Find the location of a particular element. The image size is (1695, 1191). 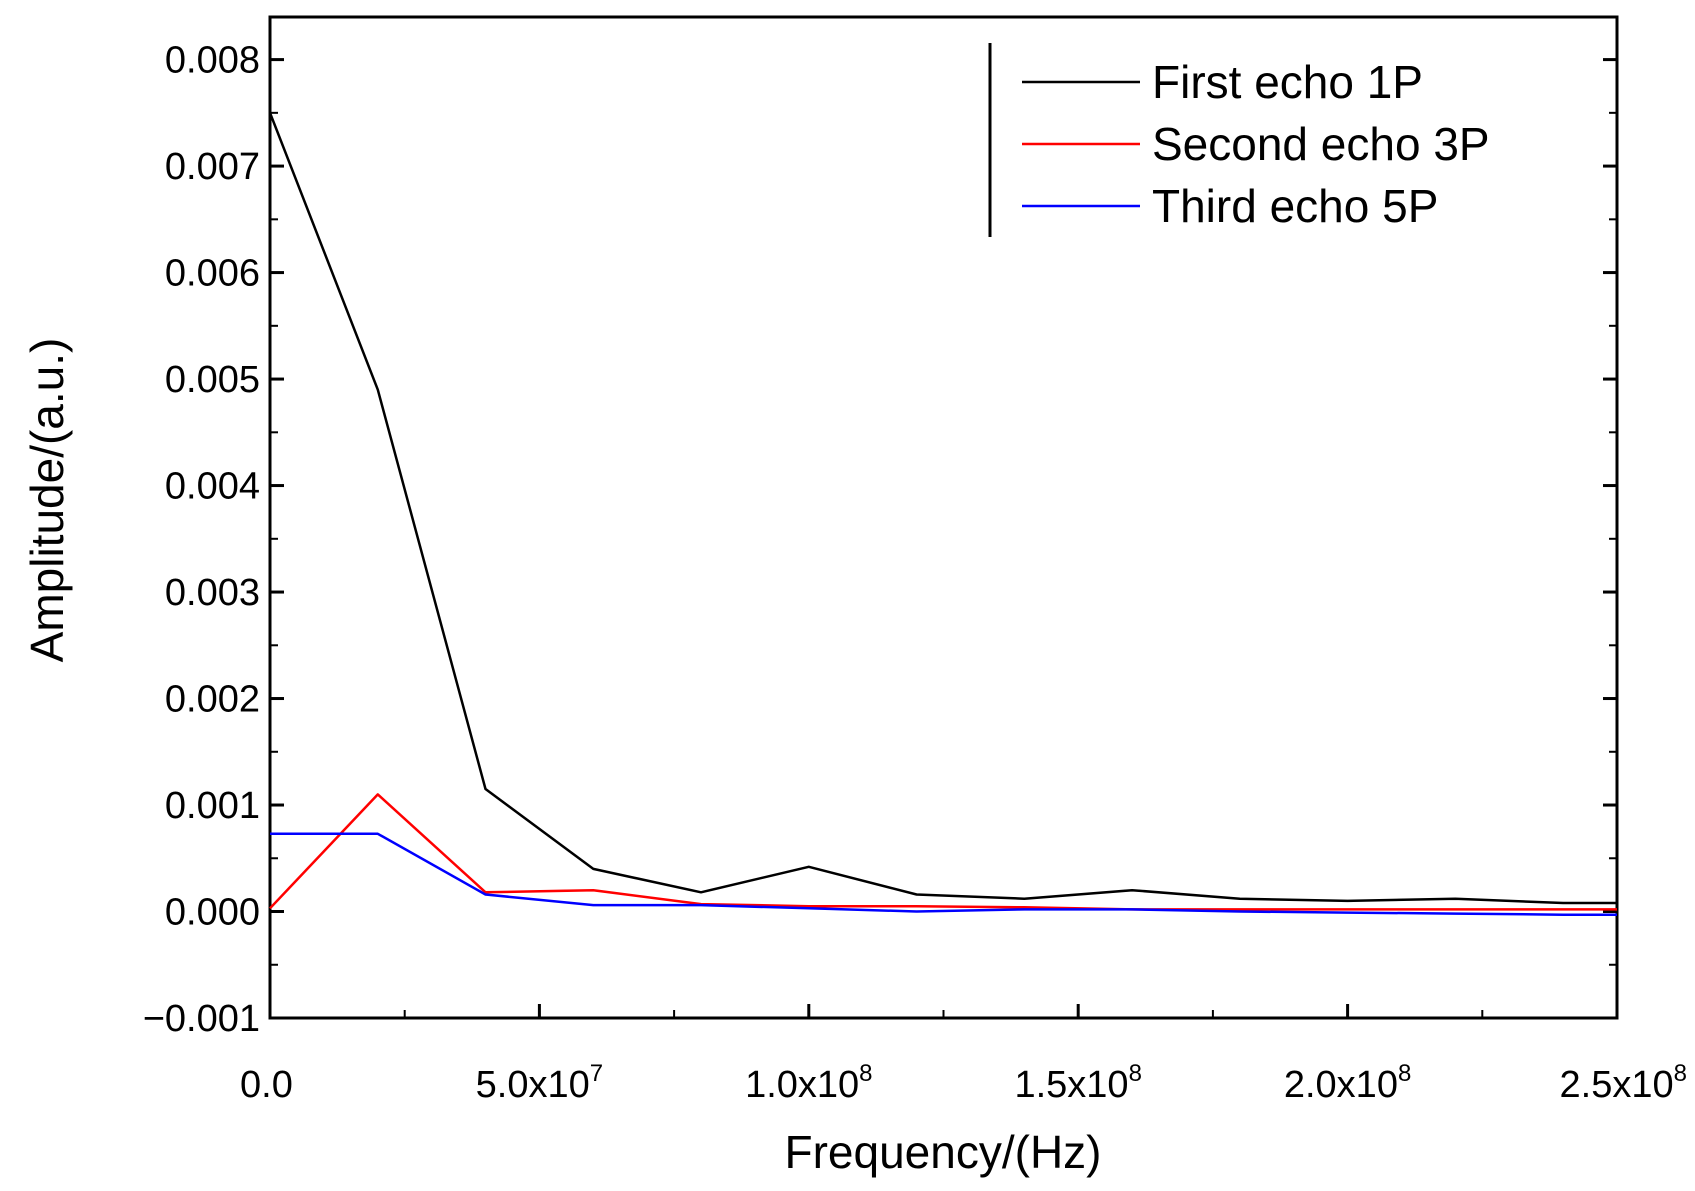

x-tick-mantissa: 5.0x10 is located at coordinates (533, 1085).